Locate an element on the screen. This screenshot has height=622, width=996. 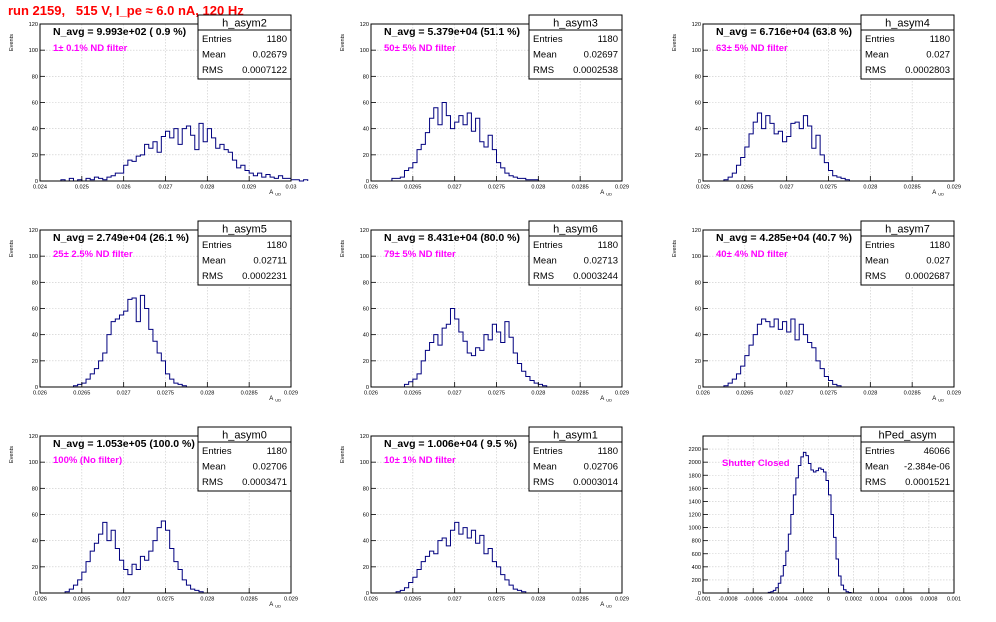
x-tick-label: 0.025 is located at coordinates (82, 188).